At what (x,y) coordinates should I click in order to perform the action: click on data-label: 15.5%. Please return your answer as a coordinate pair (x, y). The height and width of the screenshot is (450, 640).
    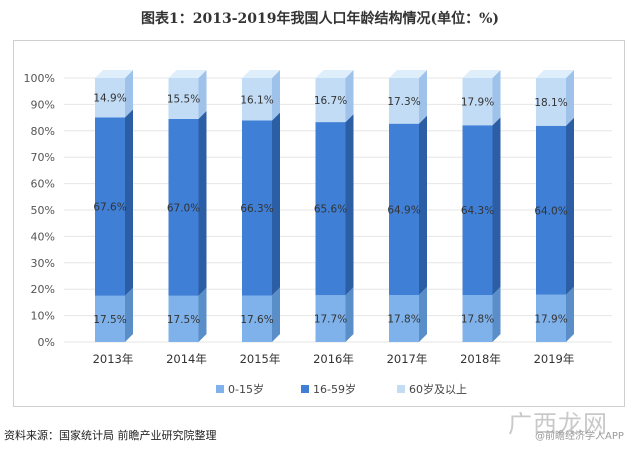
    Looking at the image, I should click on (183, 99).